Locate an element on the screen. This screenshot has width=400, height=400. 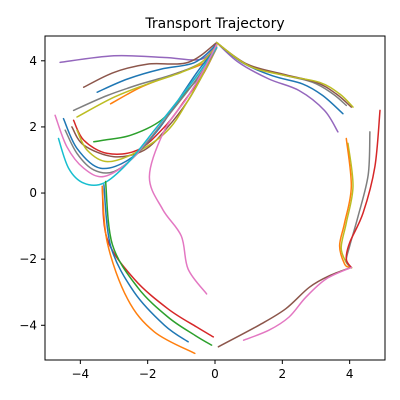
y-tick-label: −4 is located at coordinates (28, 325).